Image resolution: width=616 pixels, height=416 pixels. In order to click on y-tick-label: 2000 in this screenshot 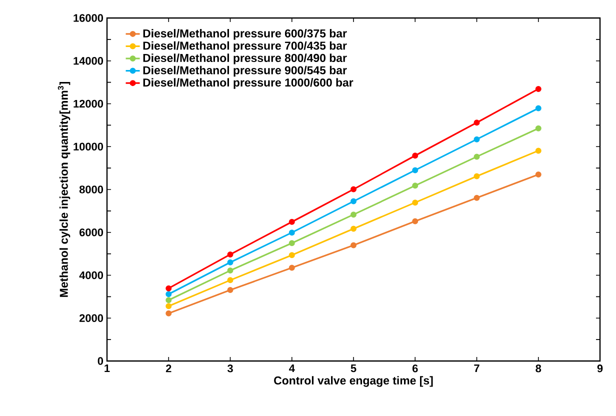, I will do `click(91, 318)`.